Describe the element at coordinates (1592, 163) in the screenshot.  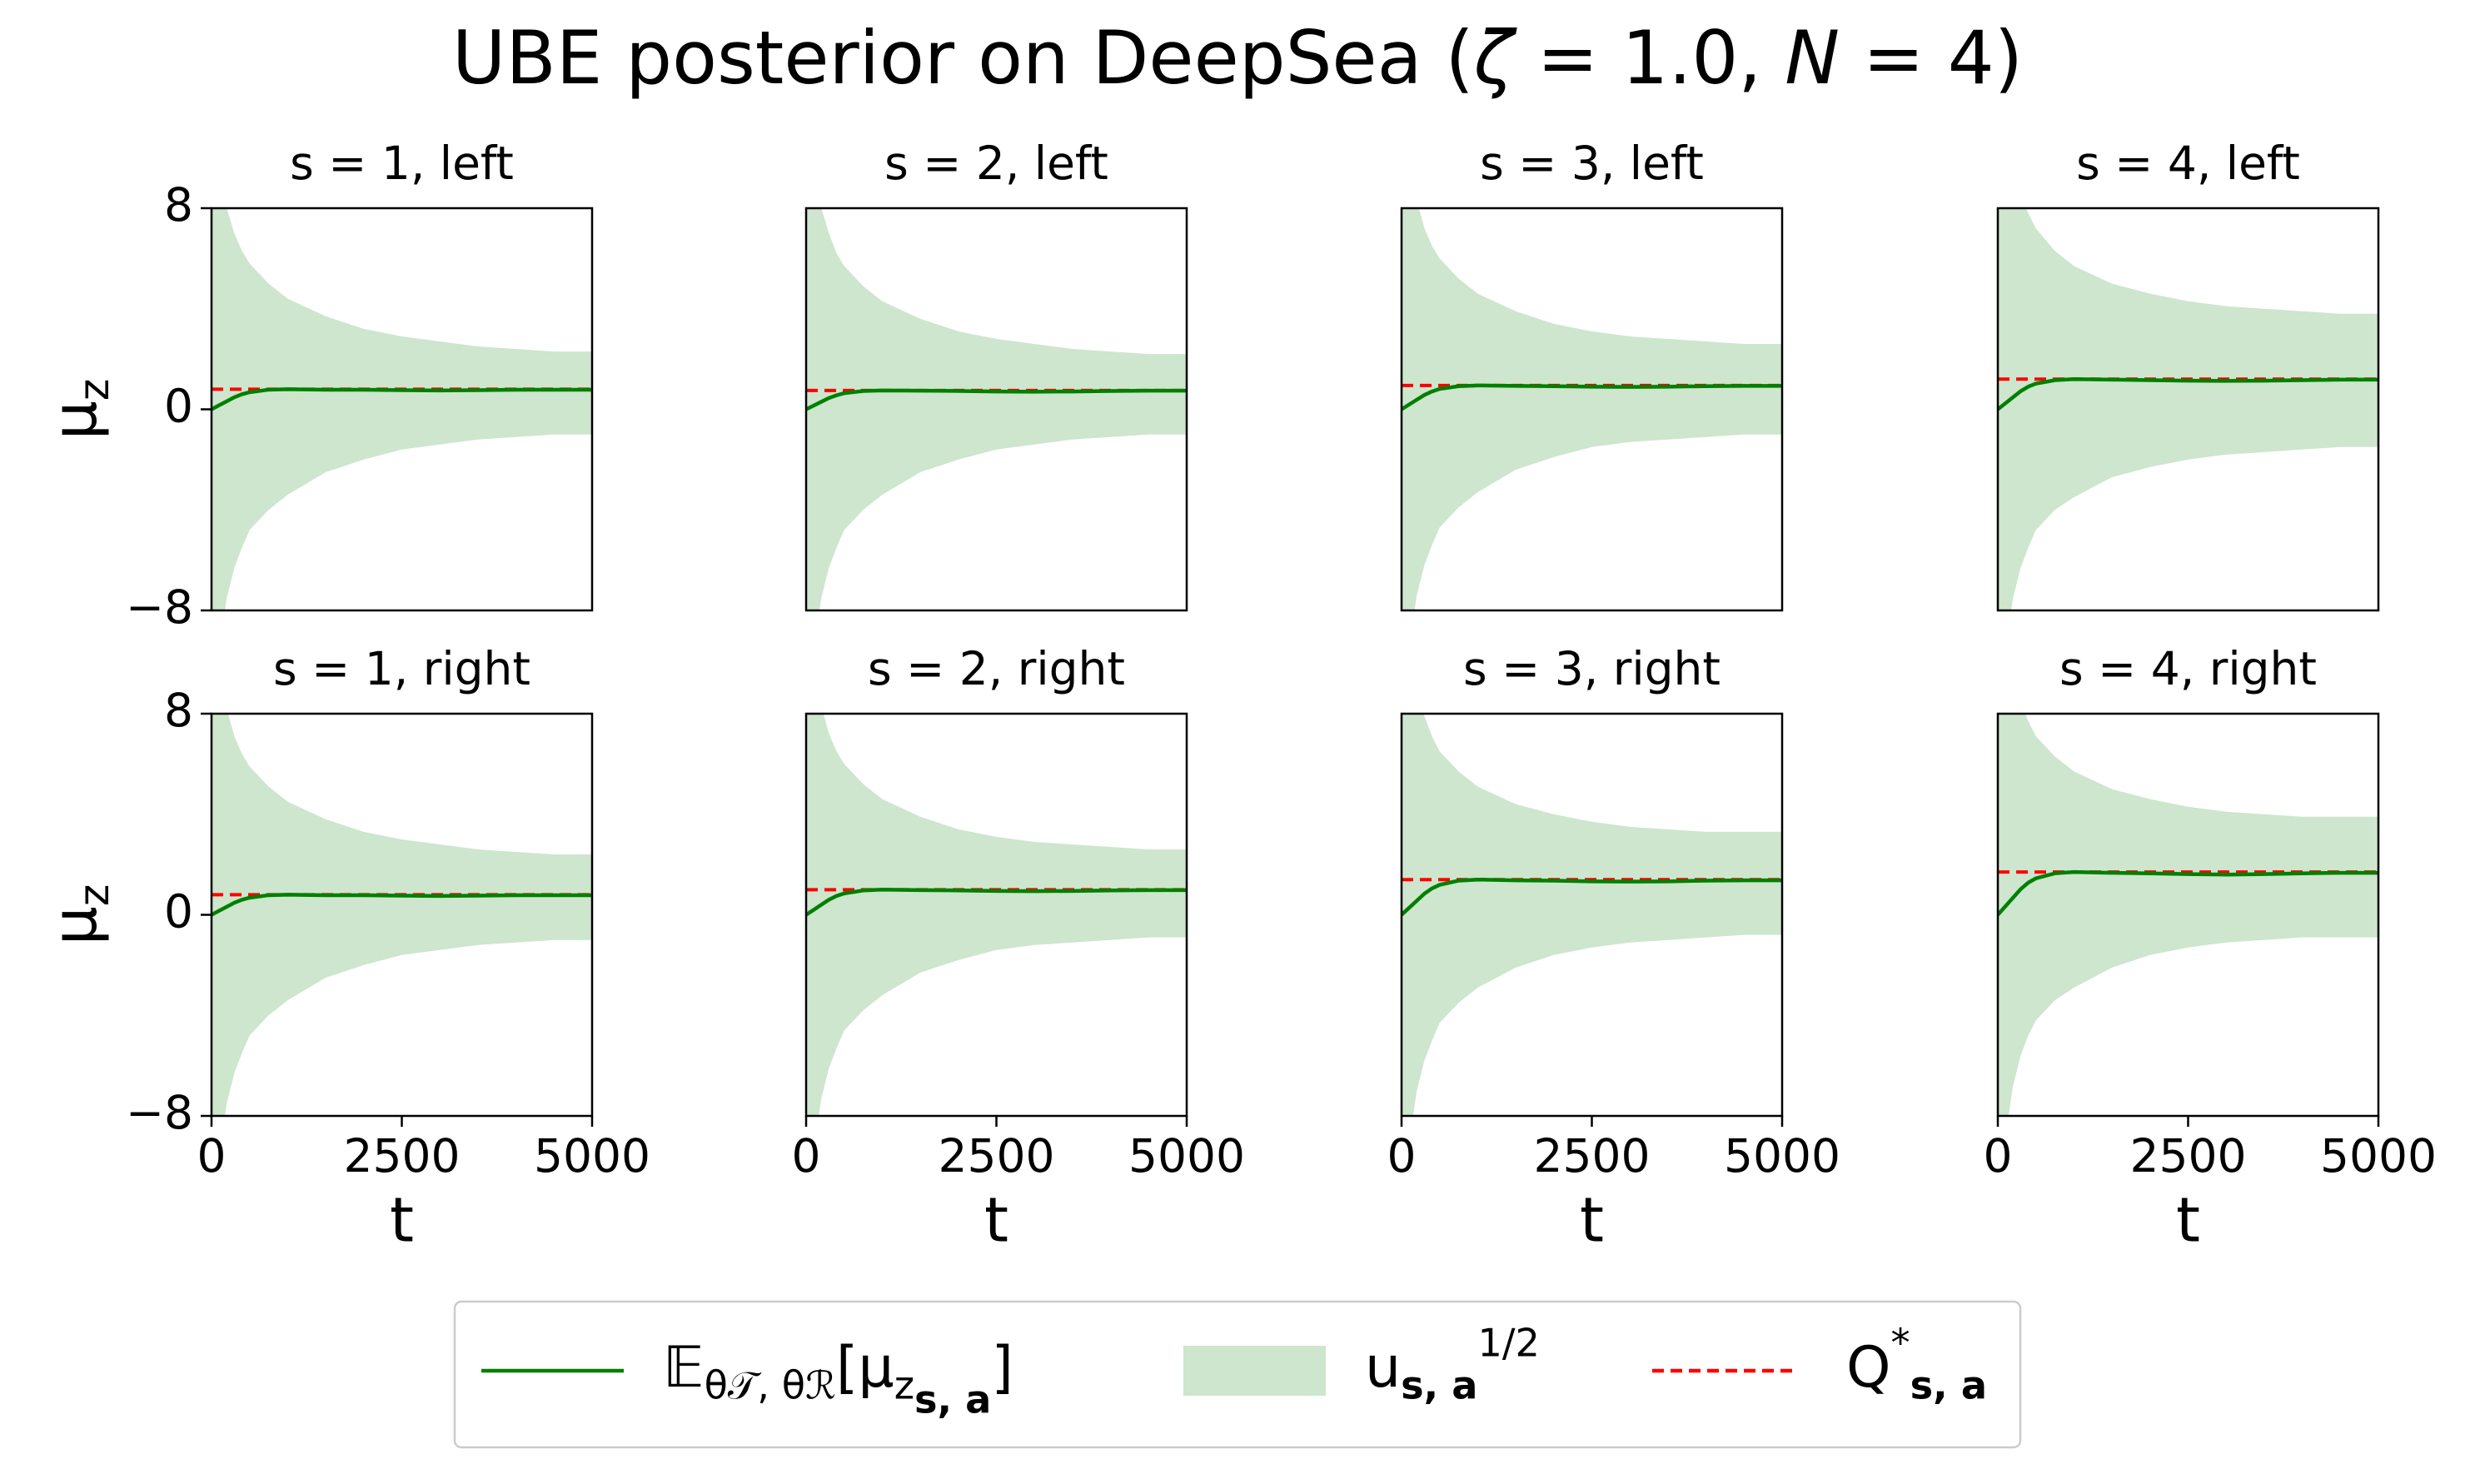
I see `subplot-title: s = 3, left` at that location.